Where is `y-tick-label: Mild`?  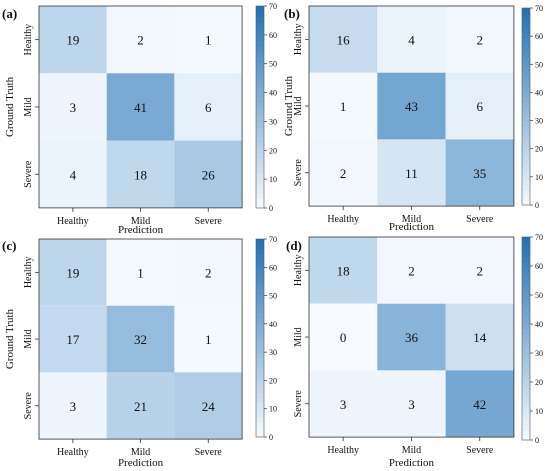
y-tick-label: Mild is located at coordinates (28, 106).